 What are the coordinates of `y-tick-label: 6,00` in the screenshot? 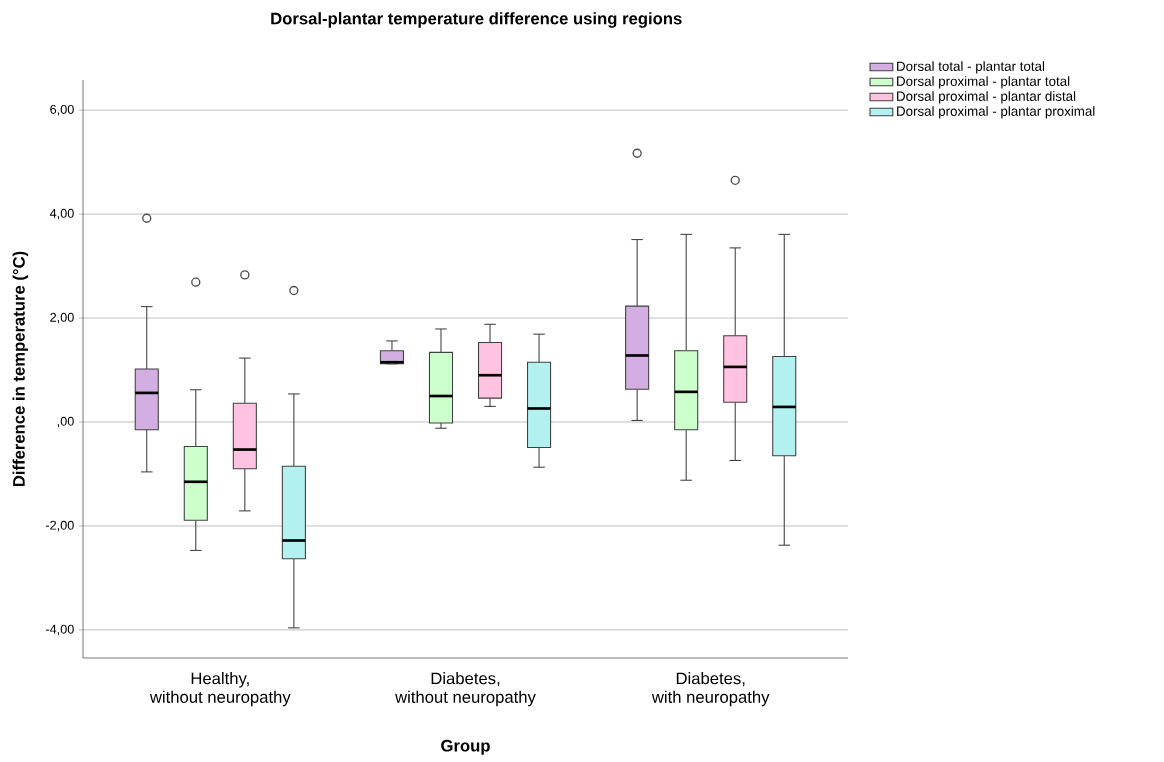 It's located at (62, 110).